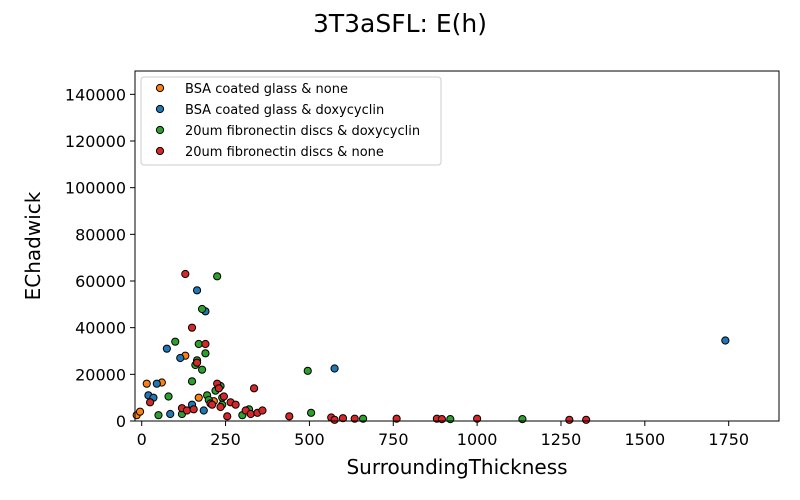 This screenshot has width=800, height=500. Describe the element at coordinates (456, 467) in the screenshot. I see `x-axis-title: SurroundingThickness` at that location.